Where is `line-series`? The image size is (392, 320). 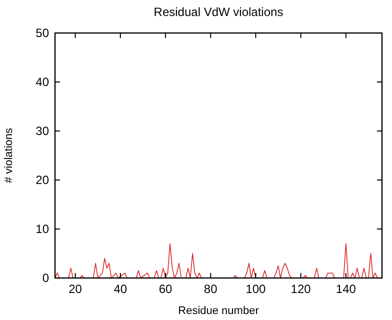
line-series is located at coordinates (216, 260).